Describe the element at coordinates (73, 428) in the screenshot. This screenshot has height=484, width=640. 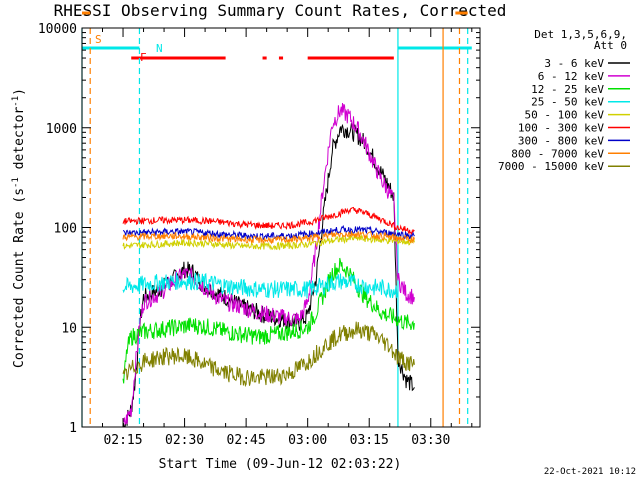
I see `y-tick-label-0: 1` at that location.